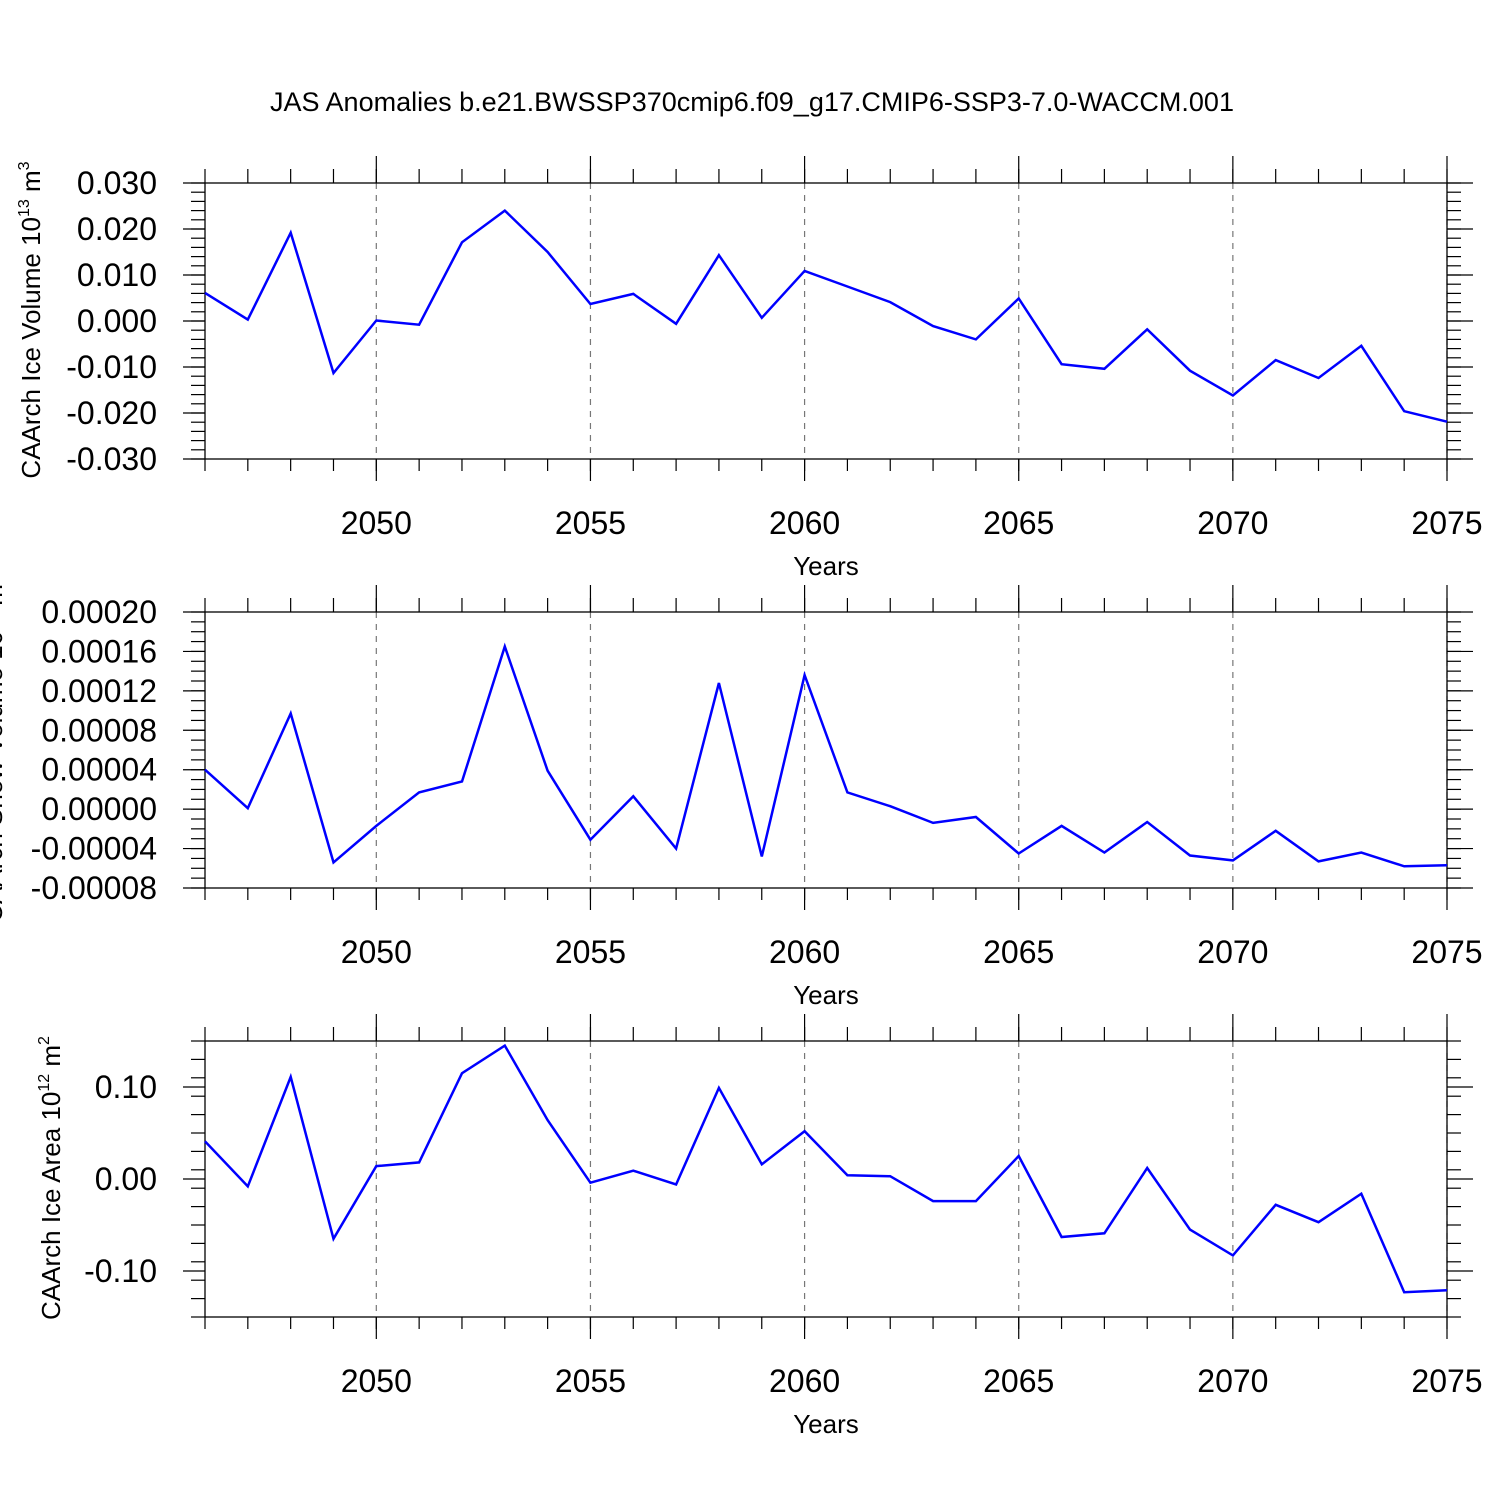 This screenshot has height=1500, width=1500. I want to click on y-tick-label: -0.030, so click(111, 459).